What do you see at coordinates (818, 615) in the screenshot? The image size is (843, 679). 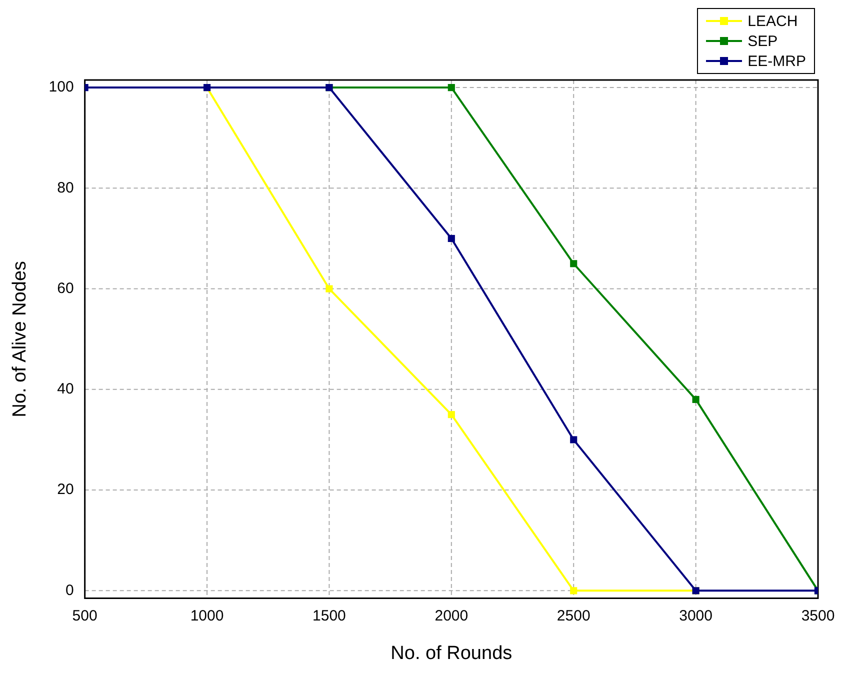 I see `x-tick-label: 3500` at bounding box center [818, 615].